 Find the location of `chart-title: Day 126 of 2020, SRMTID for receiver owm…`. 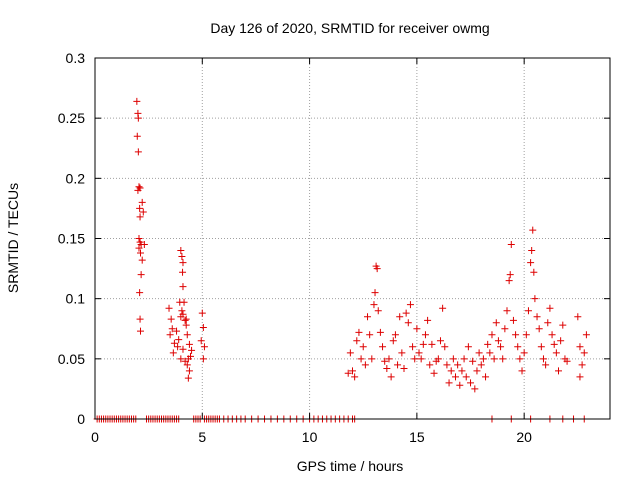

chart-title: Day 126 of 2020, SRMTID for receiver owm… is located at coordinates (349, 28).